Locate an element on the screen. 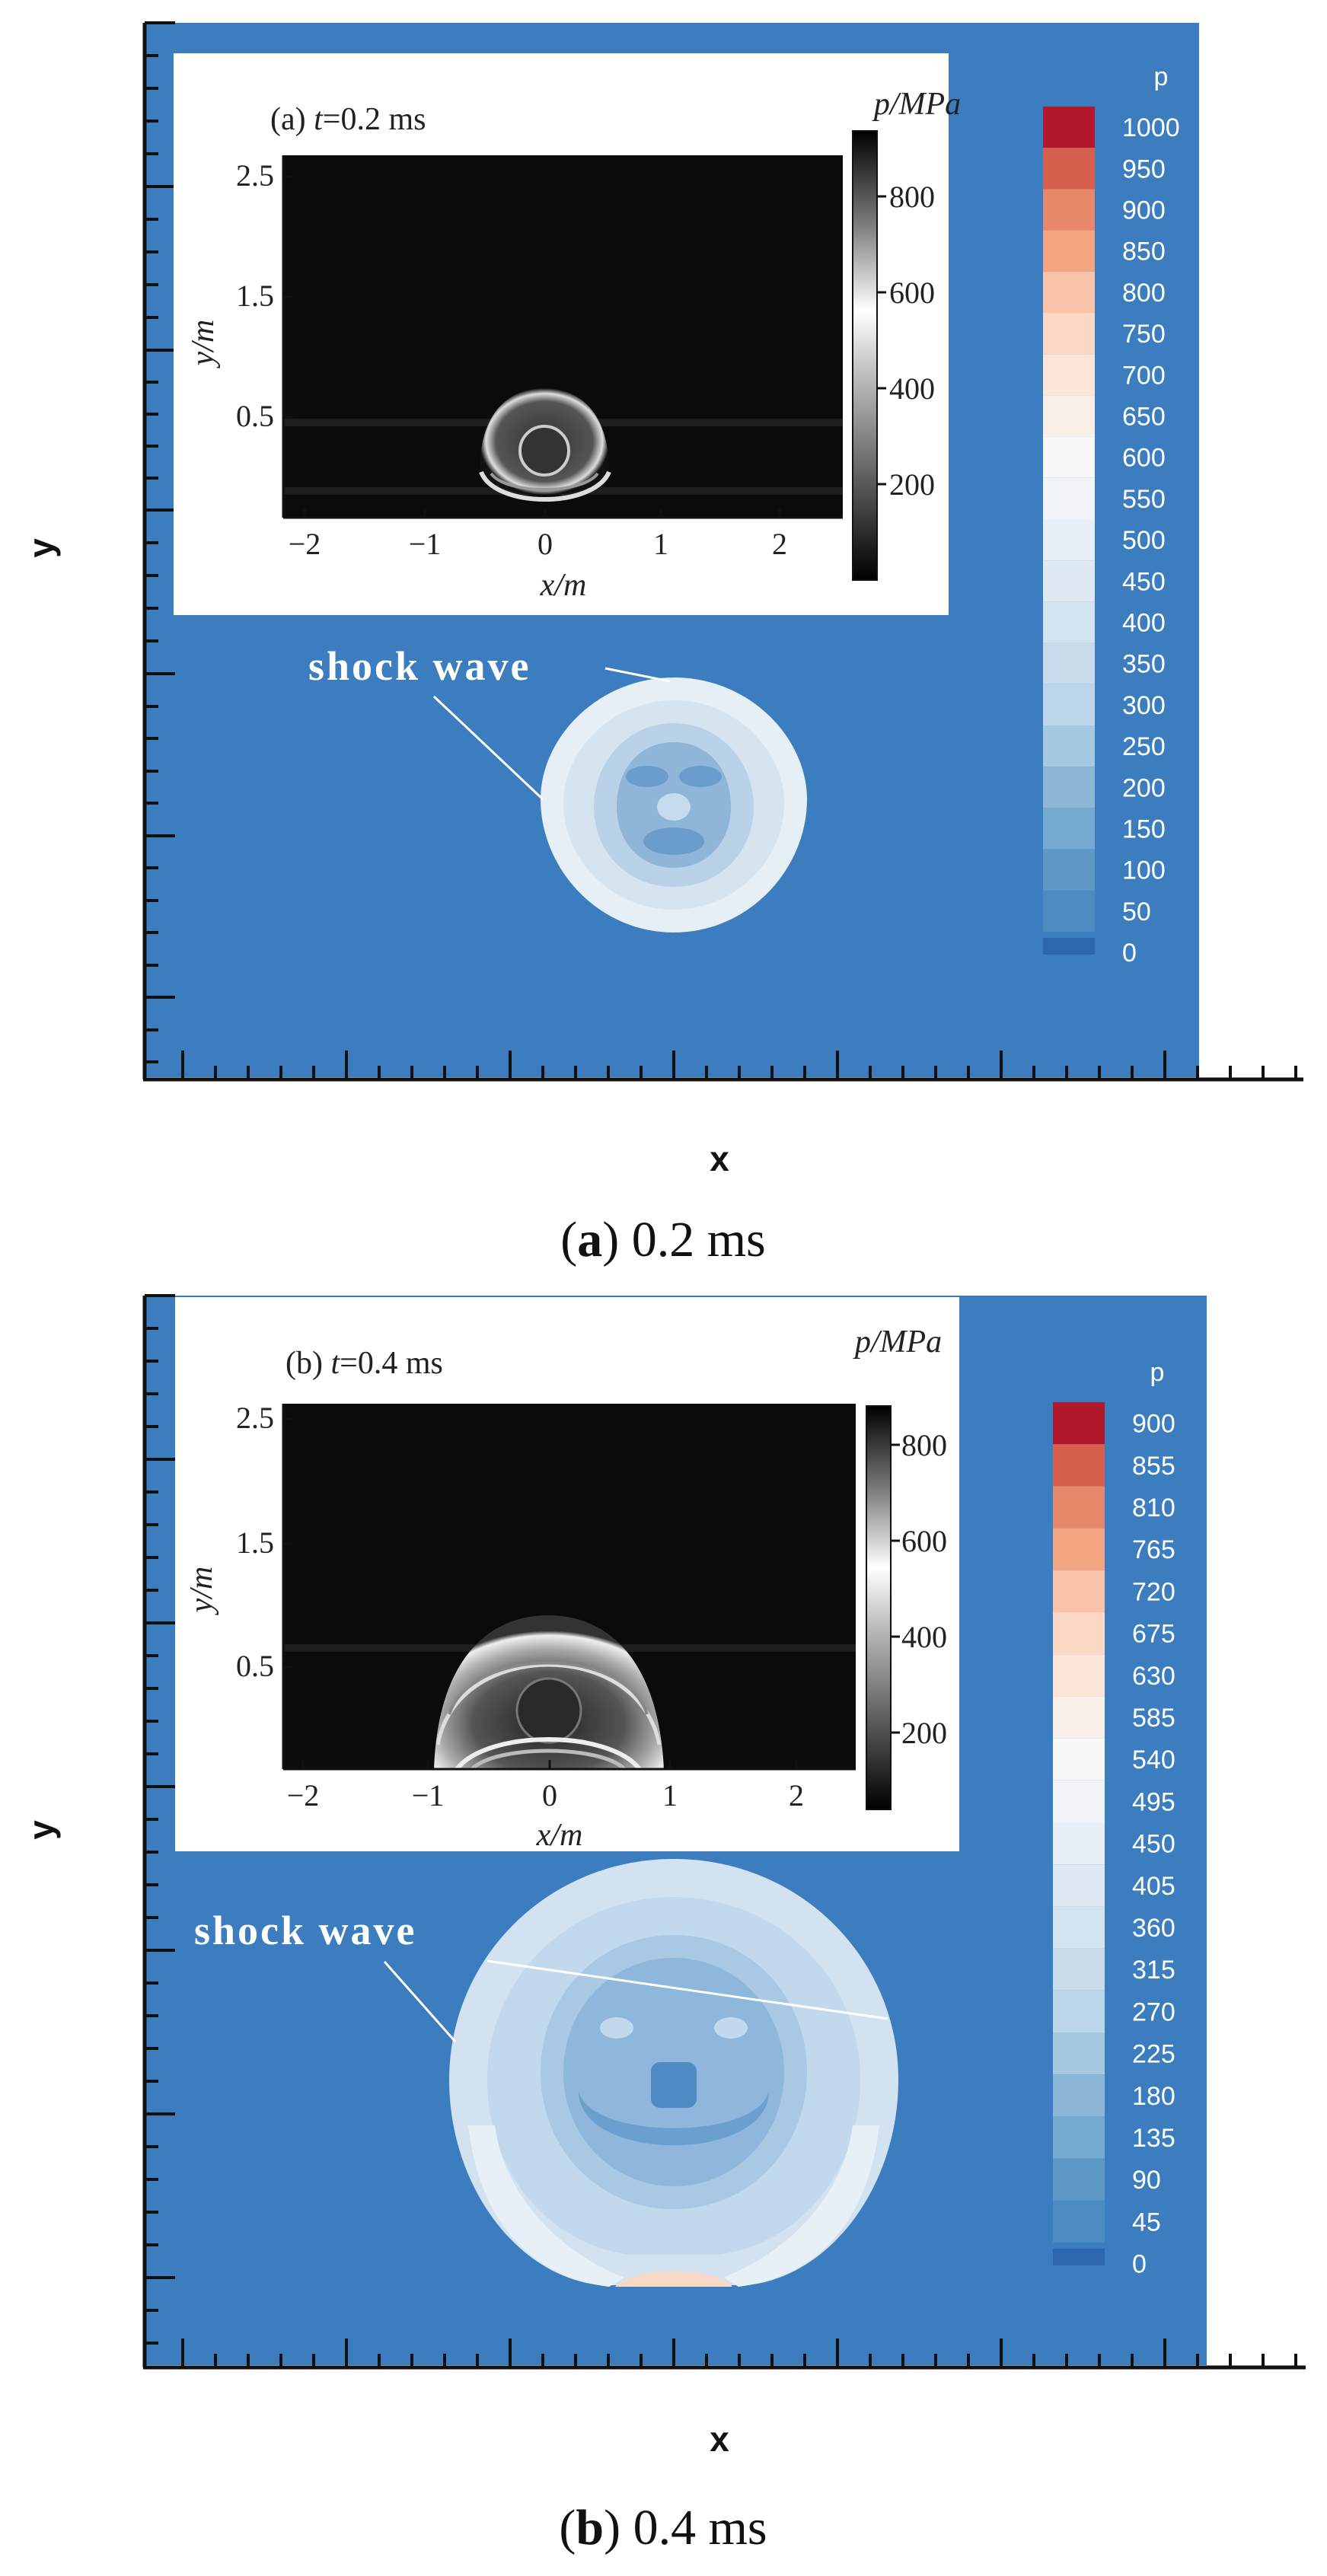  inset-title: (b) t=0.4 ms is located at coordinates (364, 1364).